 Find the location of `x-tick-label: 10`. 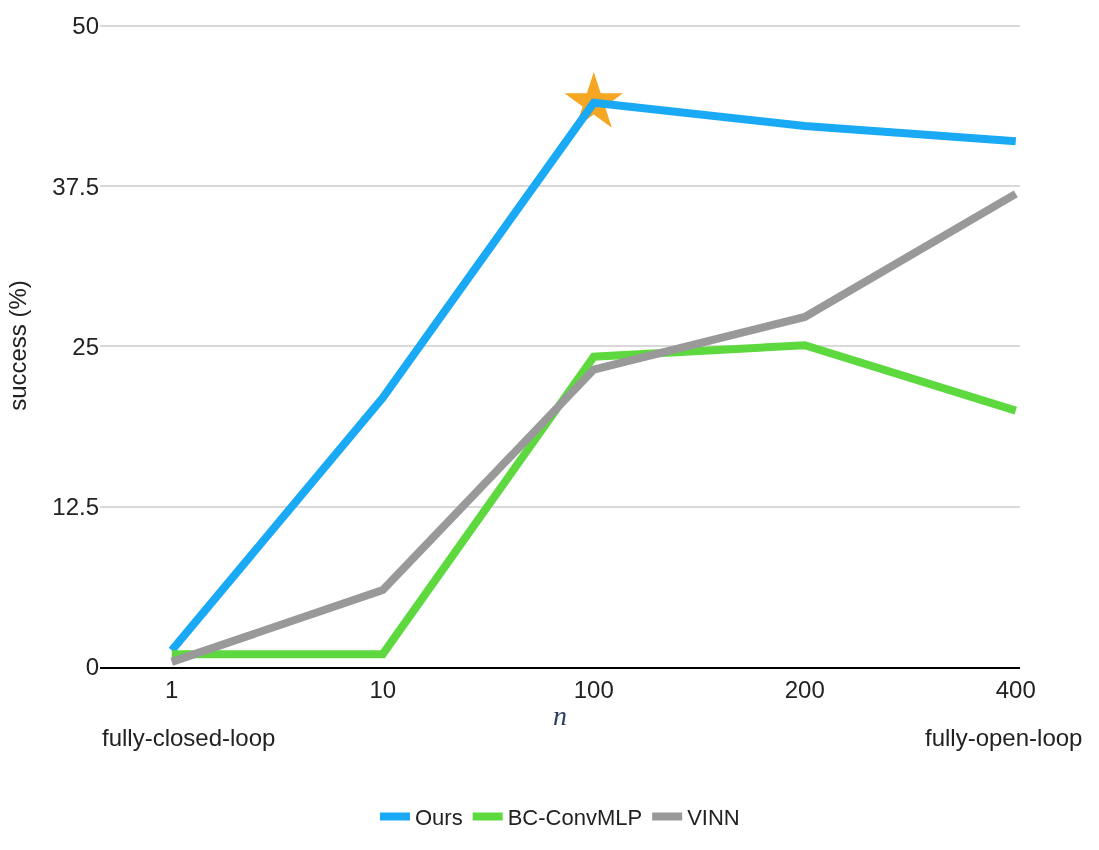

x-tick-label: 10 is located at coordinates (383, 689).